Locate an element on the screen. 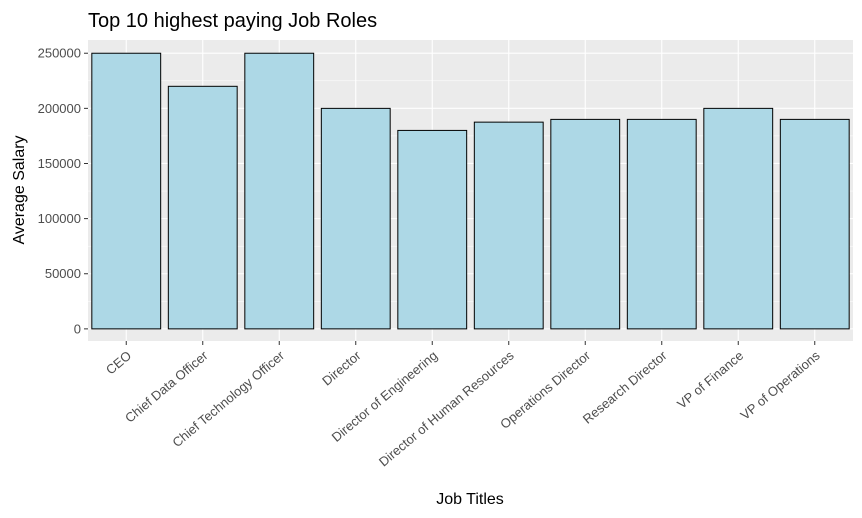 The image size is (862, 518). x-tick-label: CEO is located at coordinates (118, 363).